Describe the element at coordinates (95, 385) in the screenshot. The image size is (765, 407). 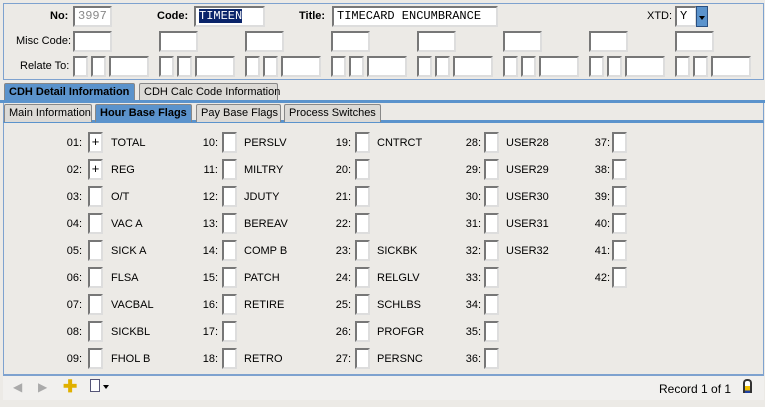
I see `report-menu-icon` at that location.